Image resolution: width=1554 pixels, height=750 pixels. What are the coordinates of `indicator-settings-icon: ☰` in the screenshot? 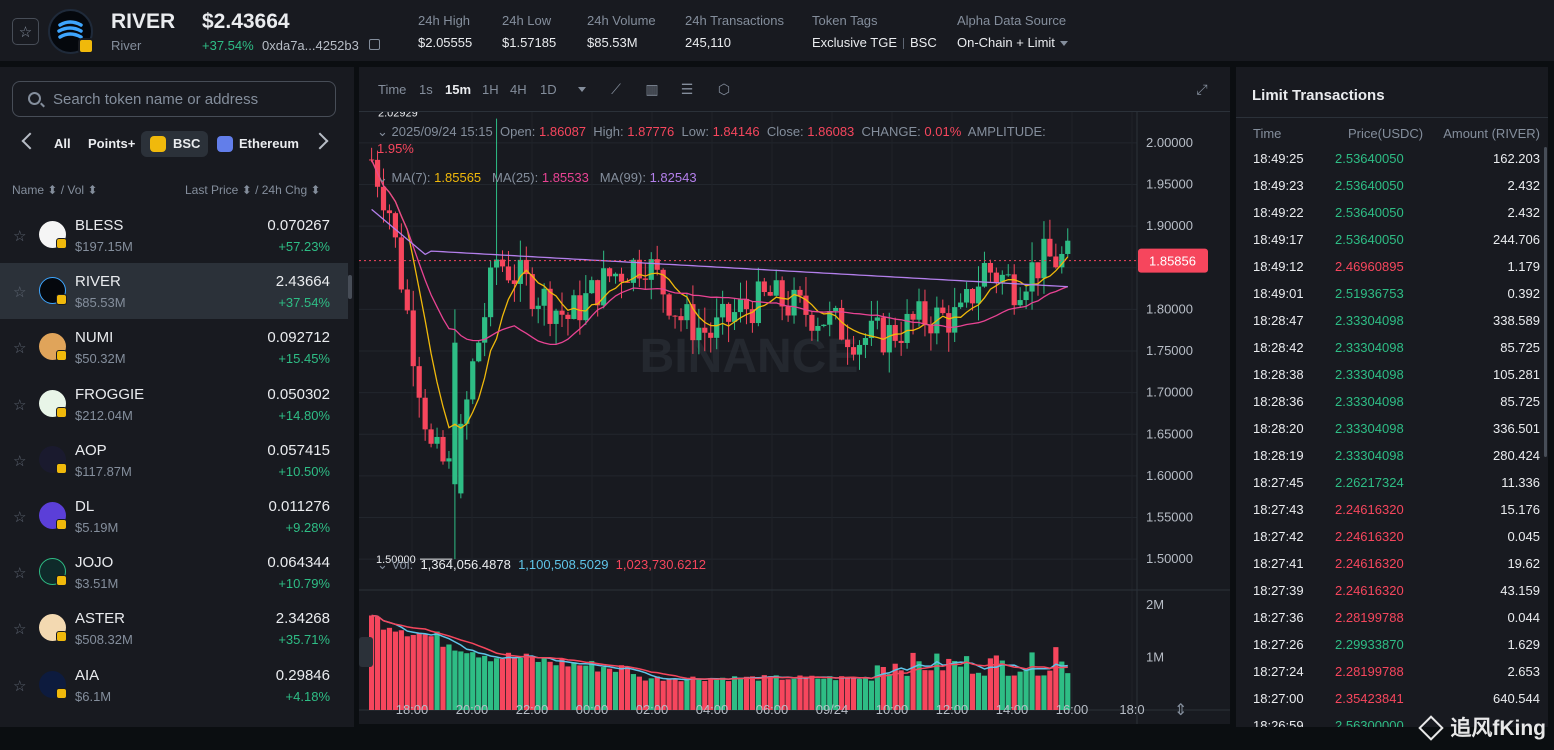 It's located at (687, 89).